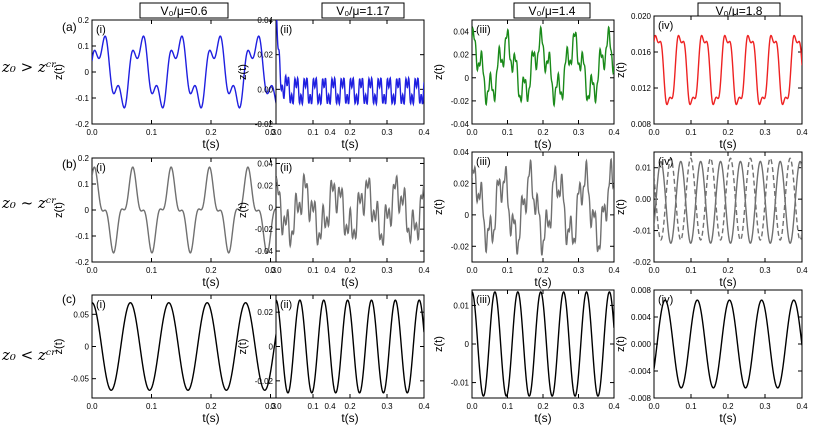 The height and width of the screenshot is (433, 814). What do you see at coordinates (81, 314) in the screenshot?
I see `y-tick-label: 0.05` at bounding box center [81, 314].